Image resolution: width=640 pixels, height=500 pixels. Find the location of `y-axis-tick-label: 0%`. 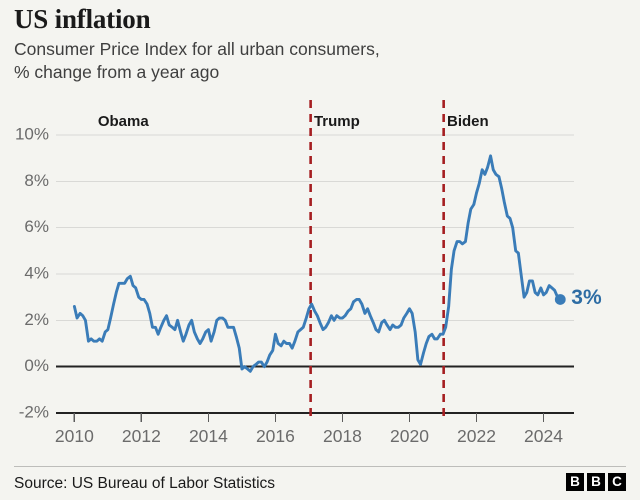

y-axis-tick-label: 0% is located at coordinates (36, 365).